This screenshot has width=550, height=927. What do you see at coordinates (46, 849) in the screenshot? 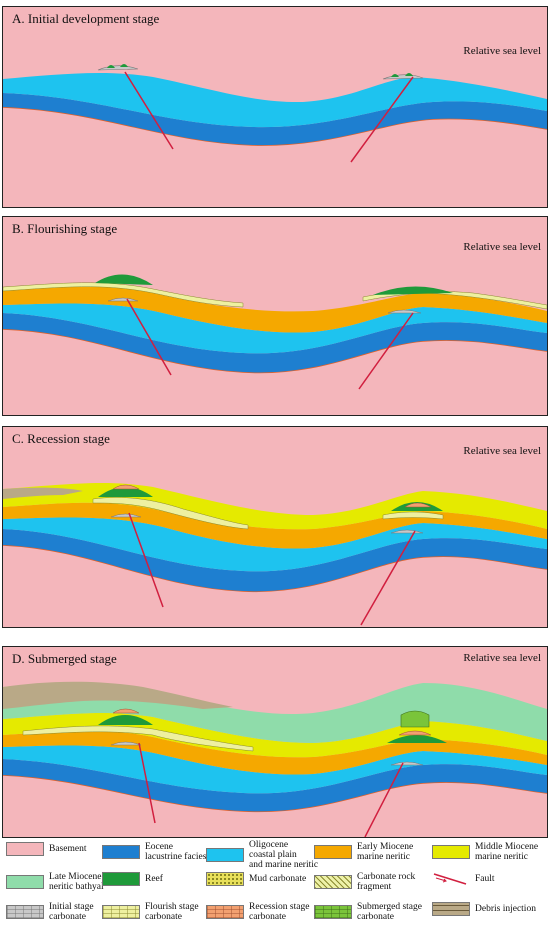
I see `legend-basement: Basement` at bounding box center [46, 849].